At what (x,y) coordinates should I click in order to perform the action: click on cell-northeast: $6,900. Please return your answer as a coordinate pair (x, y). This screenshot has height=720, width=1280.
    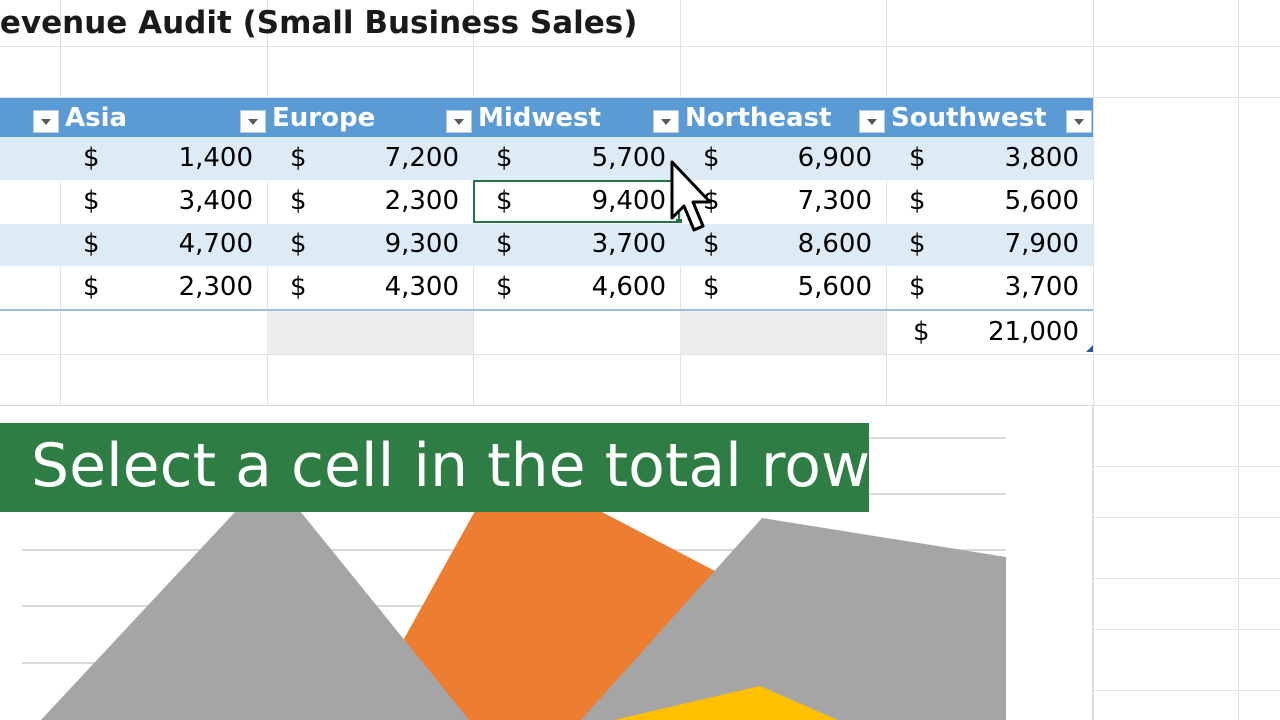
    Looking at the image, I should click on (783, 158).